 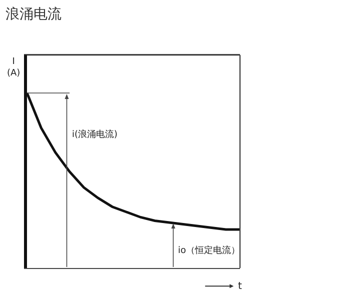 What do you see at coordinates (13, 68) in the screenshot?
I see `y-axis-title: I (A)` at bounding box center [13, 68].